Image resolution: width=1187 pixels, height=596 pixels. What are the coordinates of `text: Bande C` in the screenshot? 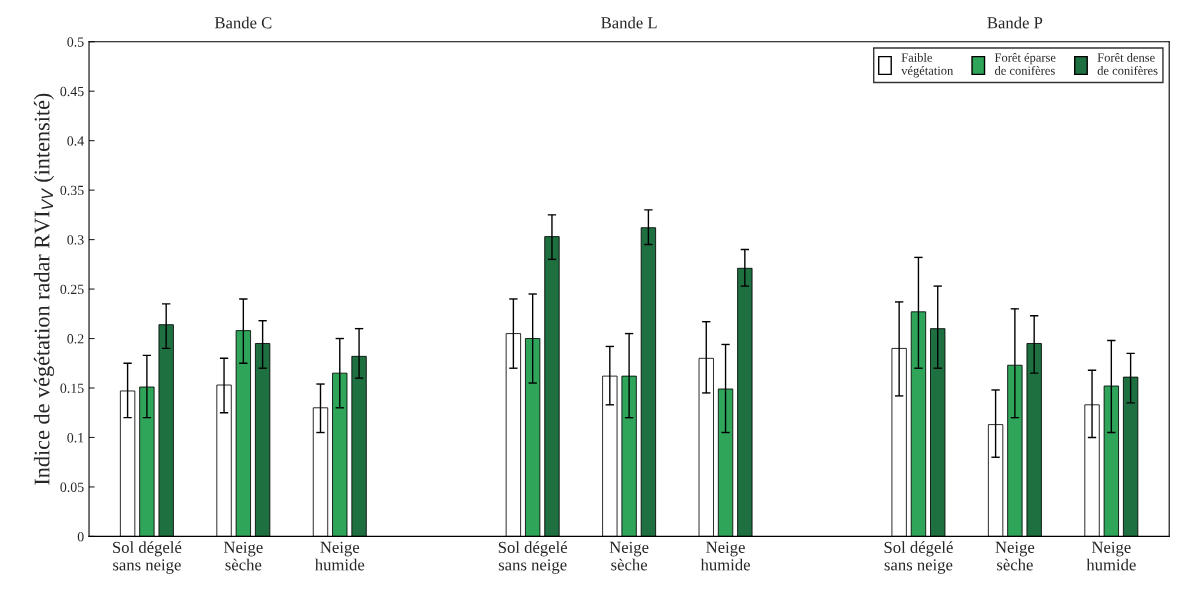 It's located at (243, 22).